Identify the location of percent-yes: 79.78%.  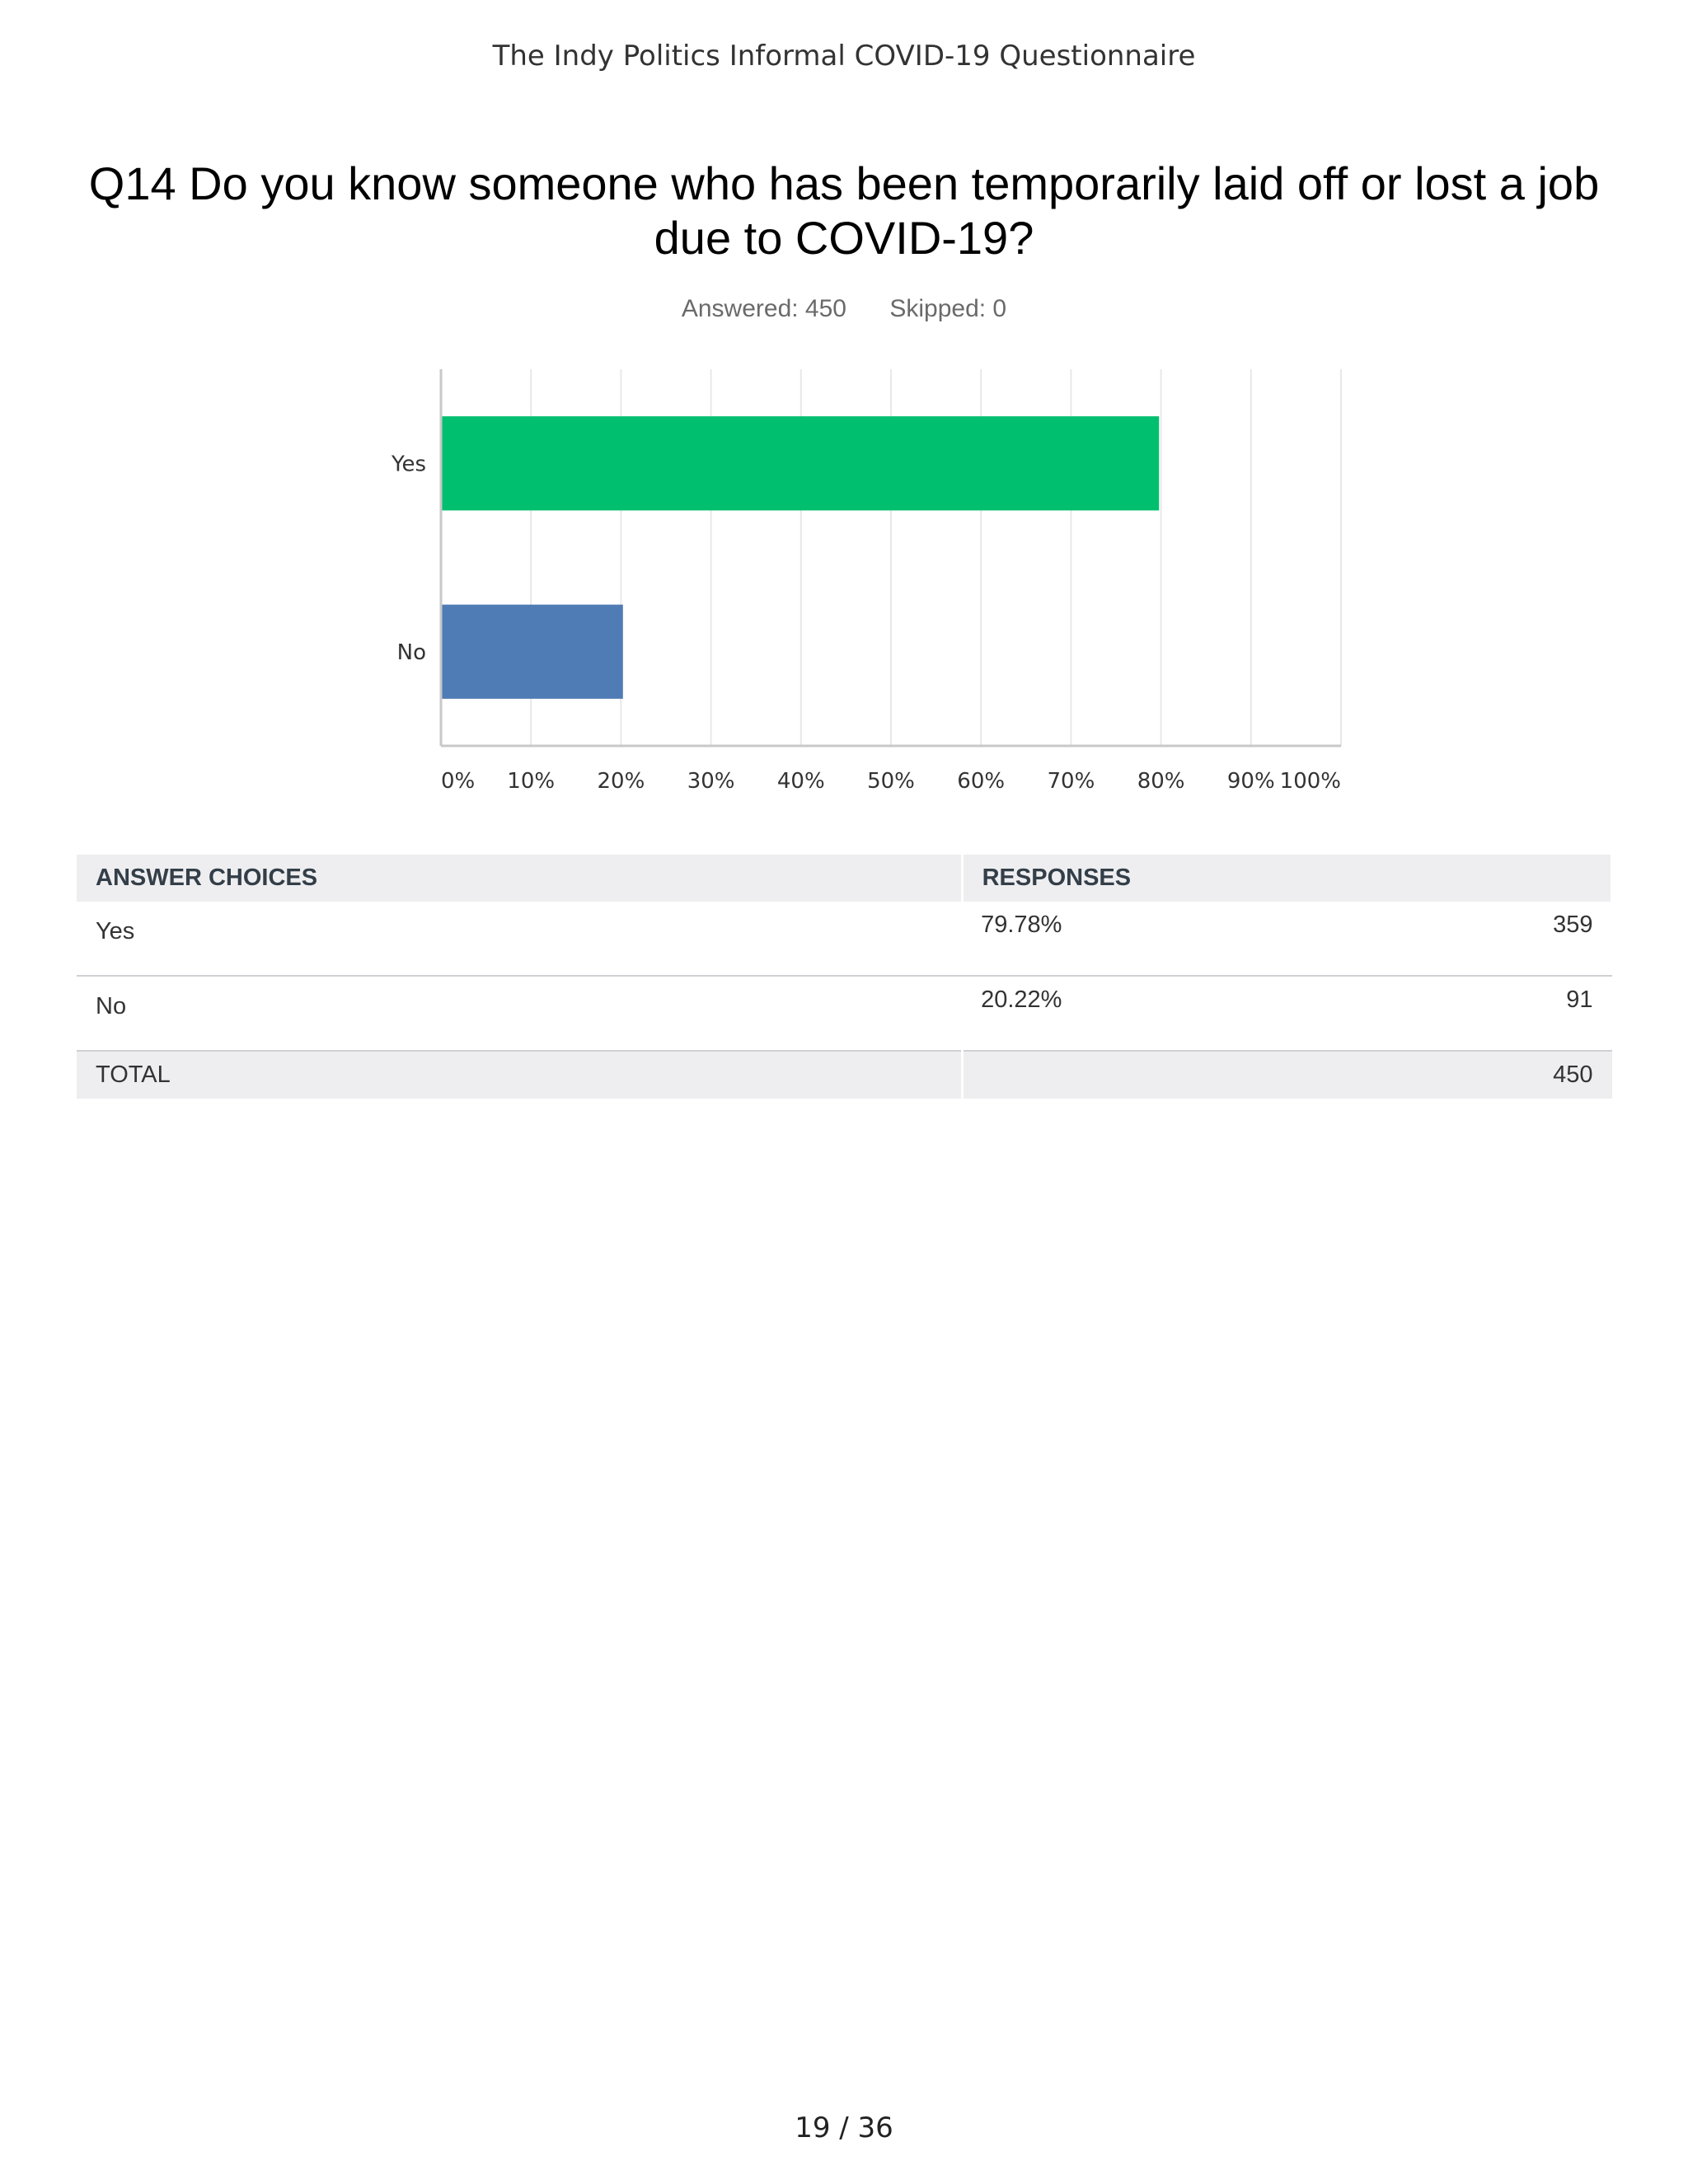
(1227, 939).